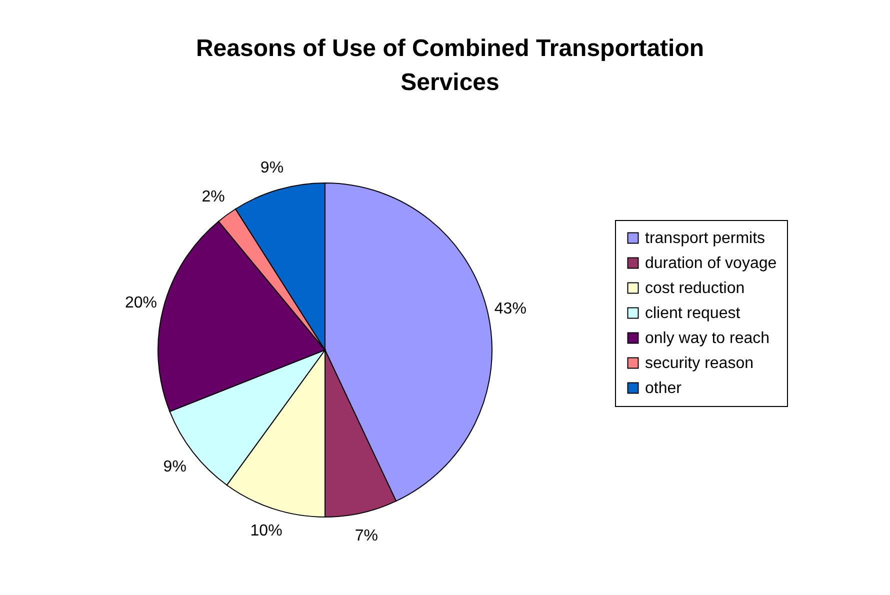  Describe the element at coordinates (707, 338) in the screenshot. I see `legend-label: only way to reach` at that location.